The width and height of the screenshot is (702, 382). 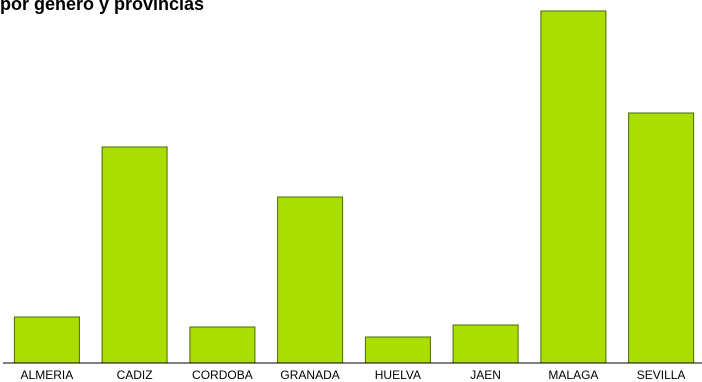 I want to click on bar-cadiz, so click(x=134, y=255).